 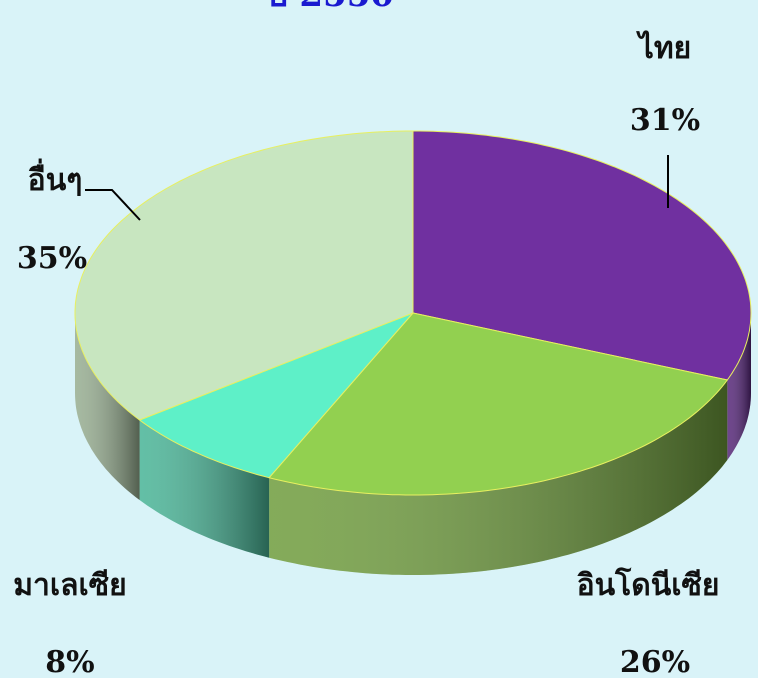 I want to click on leader-line, so click(x=113, y=205).